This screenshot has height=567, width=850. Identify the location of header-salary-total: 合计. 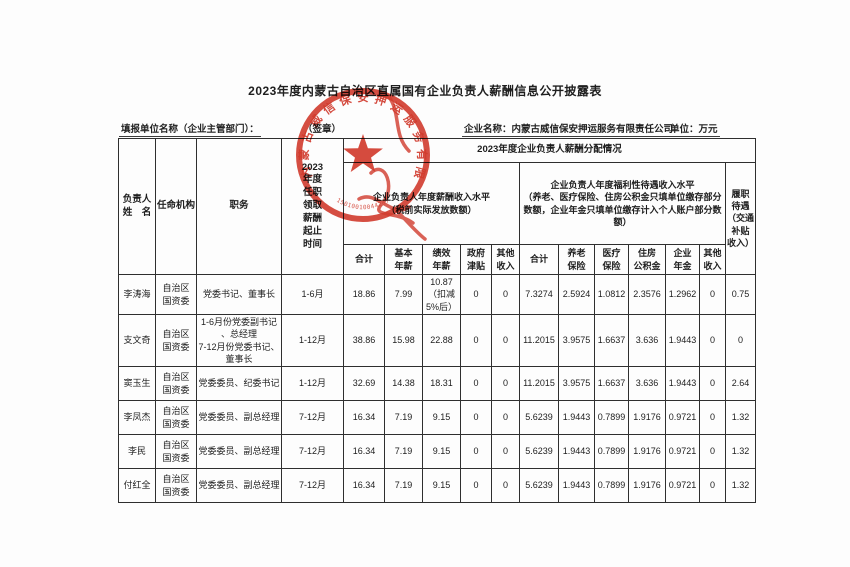
(364, 259).